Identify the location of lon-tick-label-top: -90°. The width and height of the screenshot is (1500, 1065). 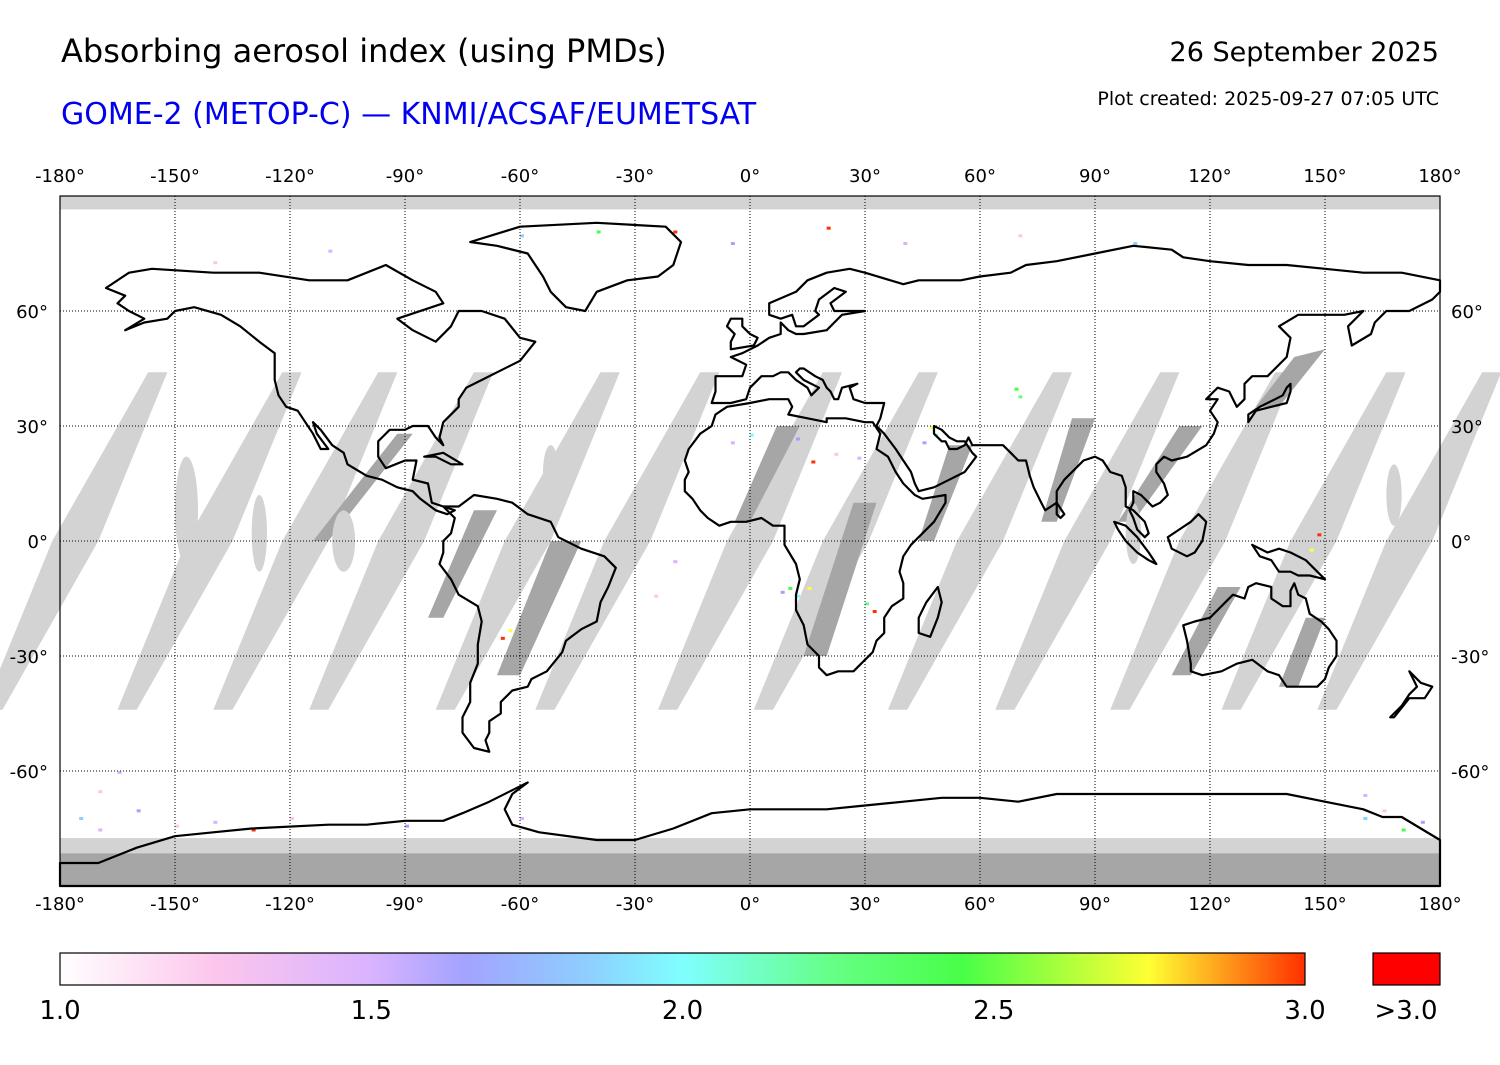
(405, 176).